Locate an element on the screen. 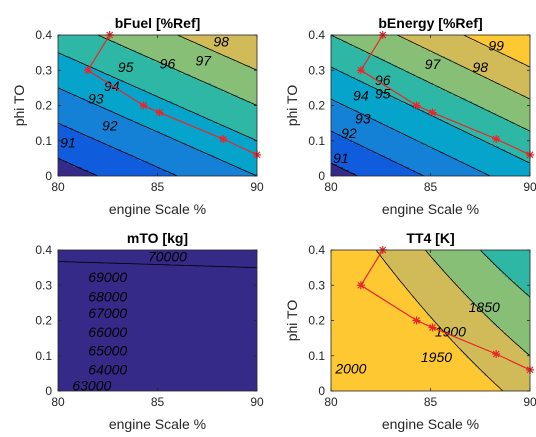  contour-label: 64000 is located at coordinates (107, 369).